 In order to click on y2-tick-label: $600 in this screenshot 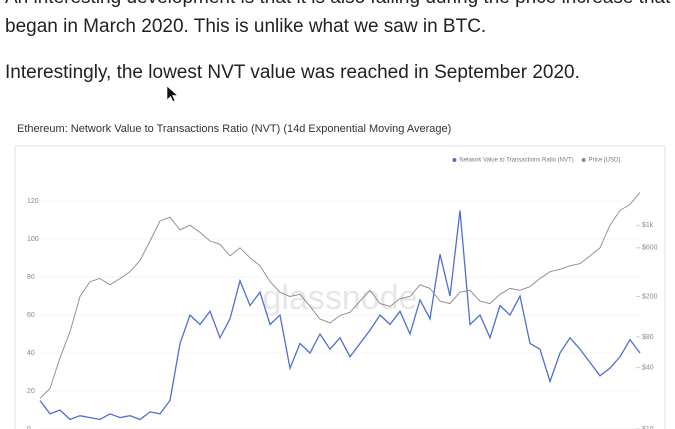, I will do `click(650, 248)`.